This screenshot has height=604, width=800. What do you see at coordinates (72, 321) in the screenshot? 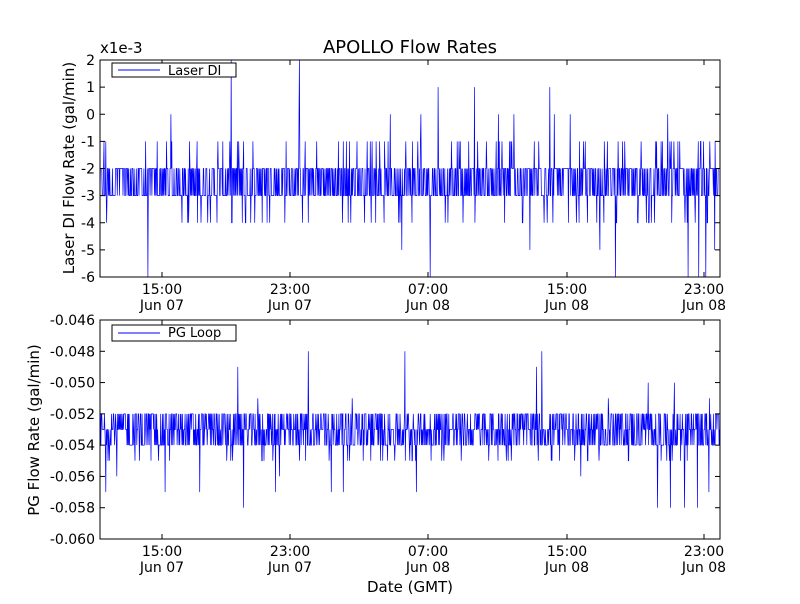
I see `pg-loop-y-tick-label: -0.046` at bounding box center [72, 321].